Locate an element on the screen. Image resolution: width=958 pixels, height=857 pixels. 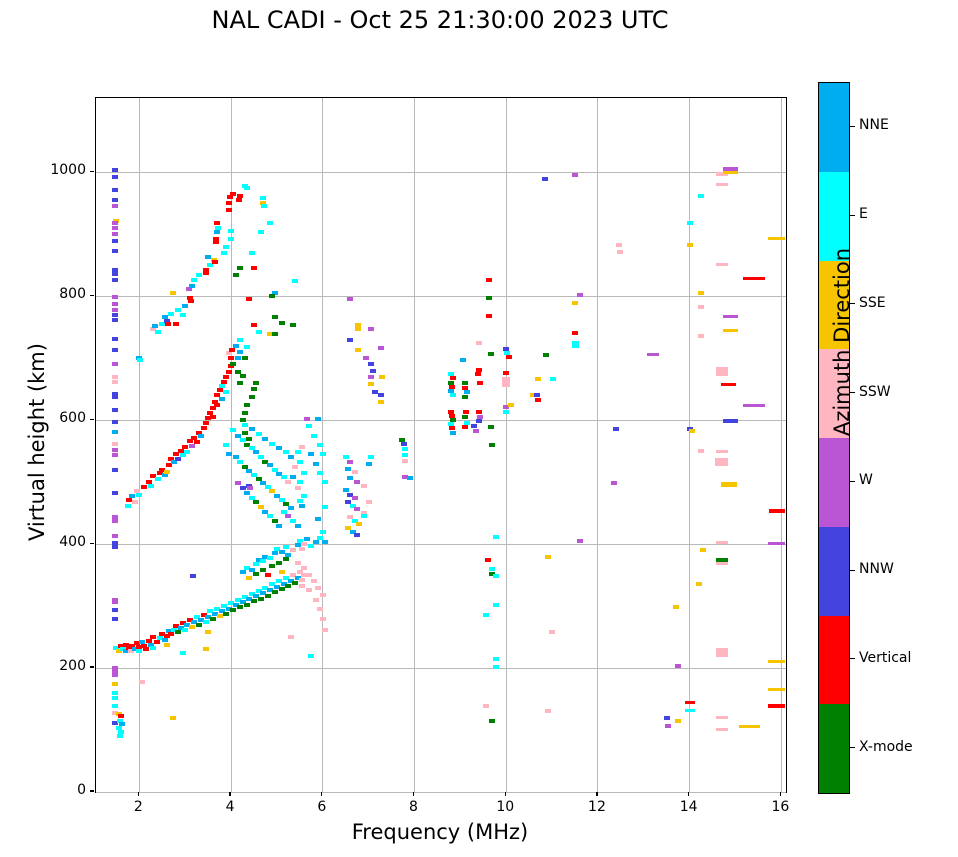
x-tick-mark is located at coordinates (505, 794).